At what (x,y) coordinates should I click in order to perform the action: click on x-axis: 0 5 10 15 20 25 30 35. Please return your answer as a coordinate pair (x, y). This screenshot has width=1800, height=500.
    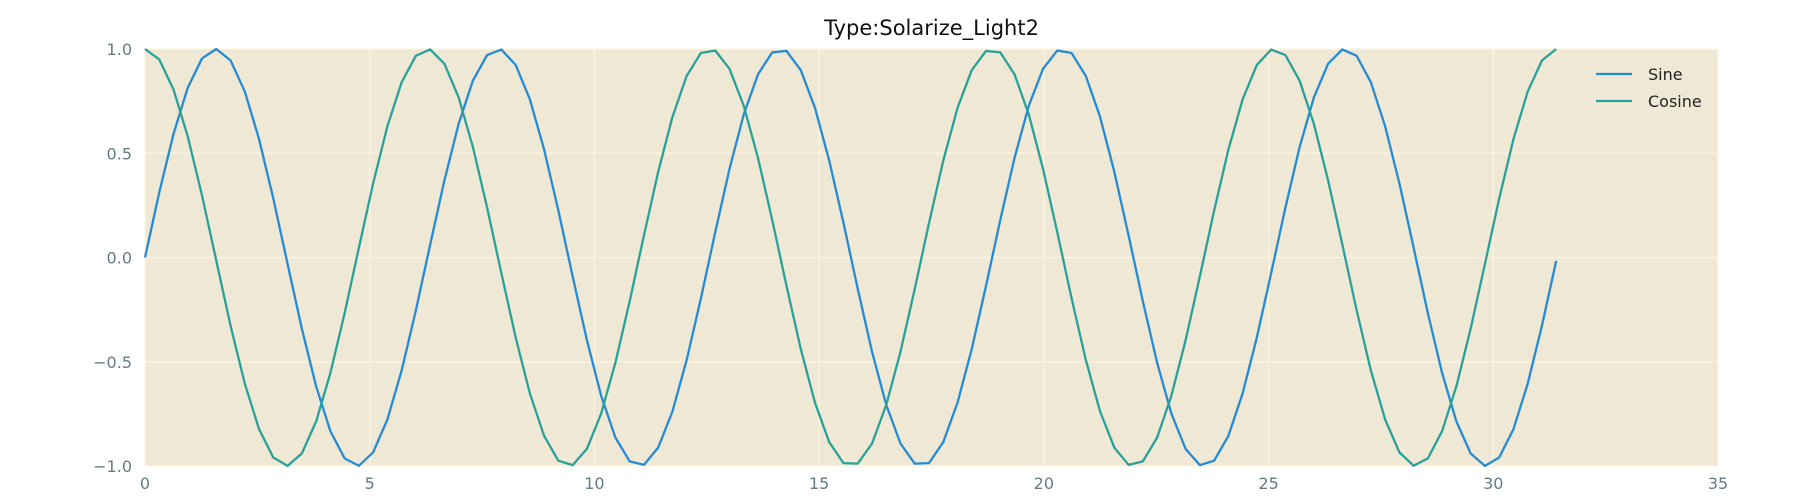
    Looking at the image, I should click on (934, 483).